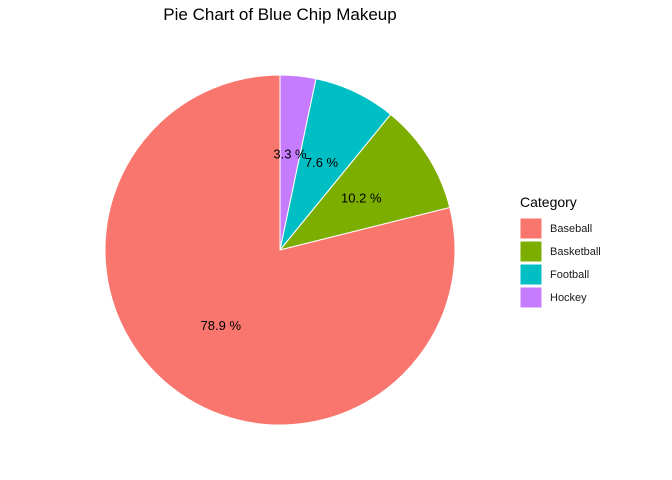 The image size is (672, 480). What do you see at coordinates (361, 197) in the screenshot?
I see `slice-label-basketball: 10.2 %` at bounding box center [361, 197].